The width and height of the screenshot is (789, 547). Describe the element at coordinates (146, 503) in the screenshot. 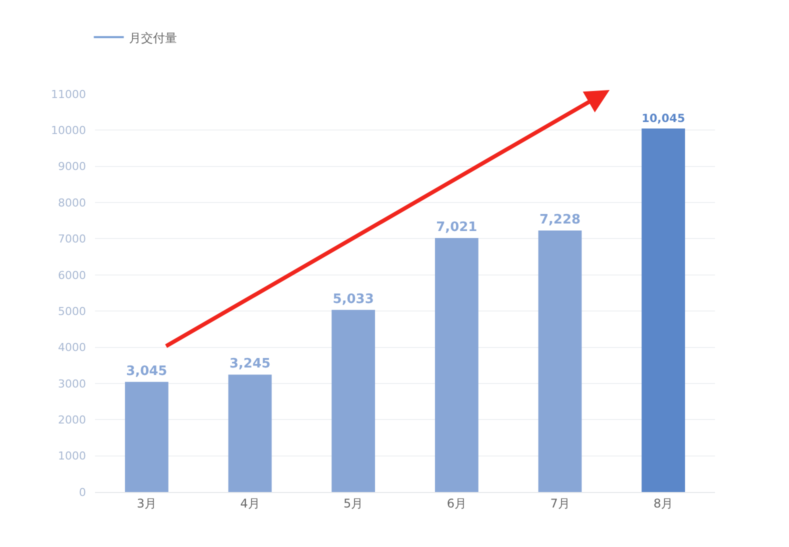

I see `x-tick-label: 3月` at that location.